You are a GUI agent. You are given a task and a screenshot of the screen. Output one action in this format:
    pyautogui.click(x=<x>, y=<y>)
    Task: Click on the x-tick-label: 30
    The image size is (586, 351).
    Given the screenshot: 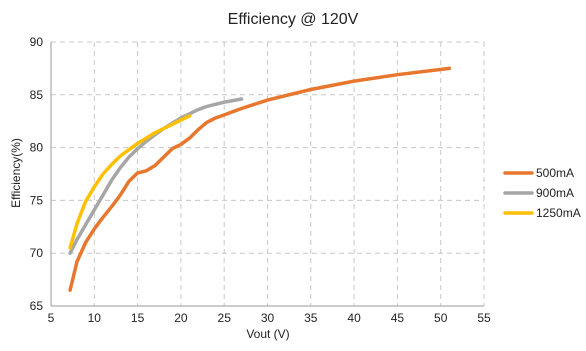 What is the action you would take?
    pyautogui.click(x=268, y=318)
    